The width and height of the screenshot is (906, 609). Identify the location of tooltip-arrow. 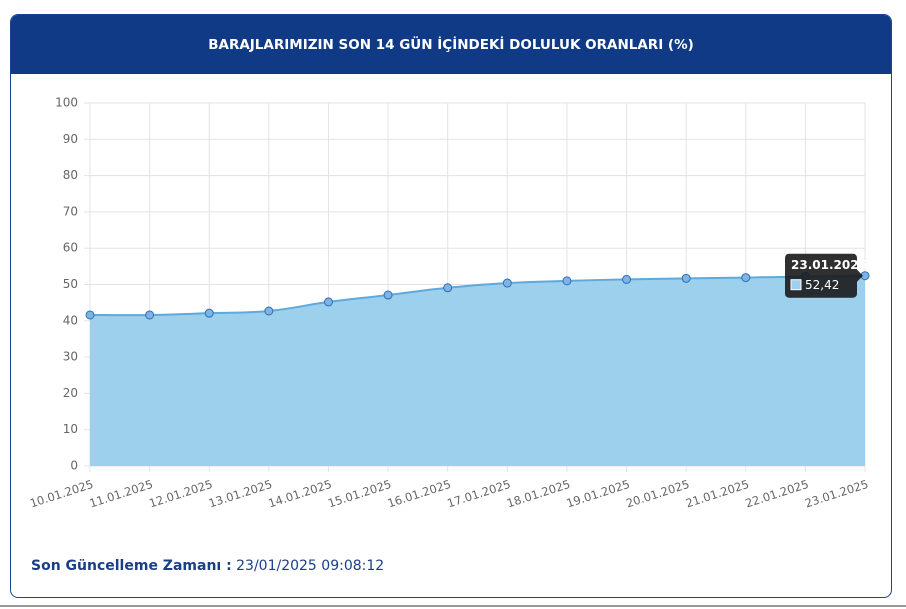
(860, 275).